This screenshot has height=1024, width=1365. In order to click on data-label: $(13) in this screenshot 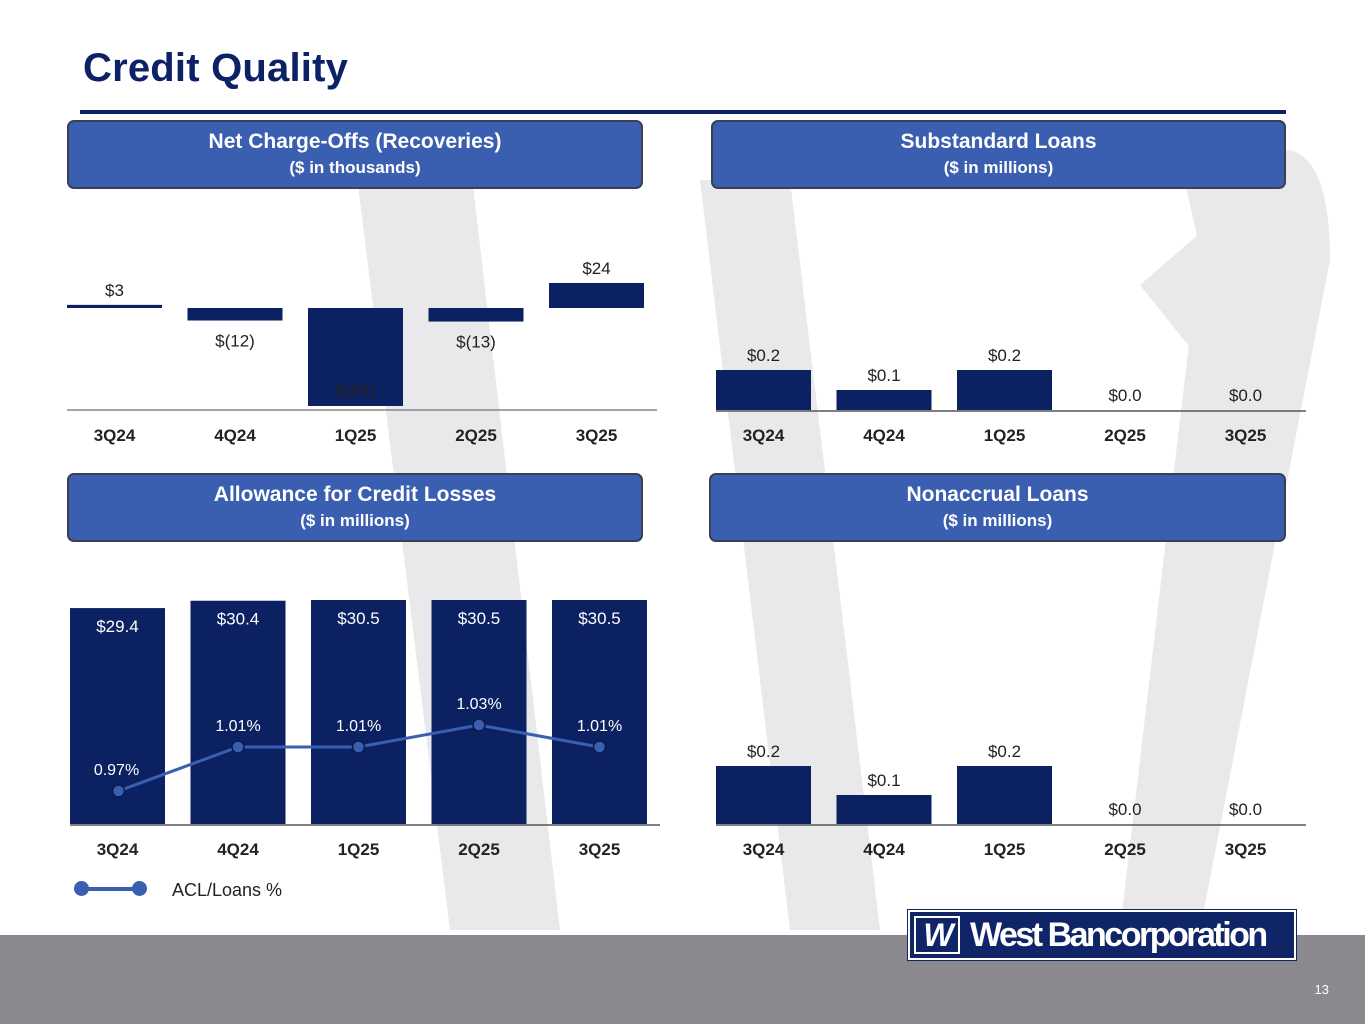, I will do `click(476, 342)`.